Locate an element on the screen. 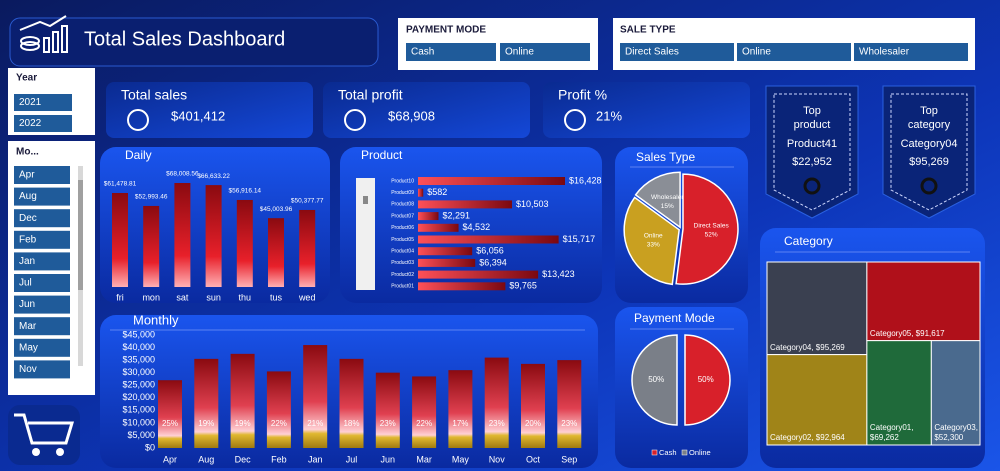  product-panel is located at coordinates (471, 225).